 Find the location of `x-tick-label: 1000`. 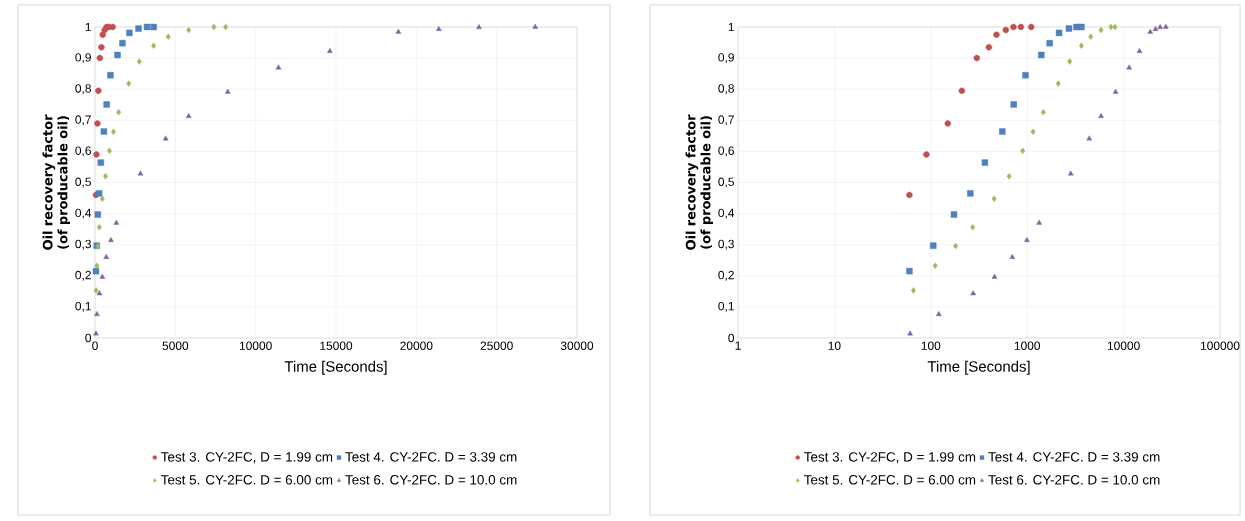

x-tick-label: 1000 is located at coordinates (1027, 345).